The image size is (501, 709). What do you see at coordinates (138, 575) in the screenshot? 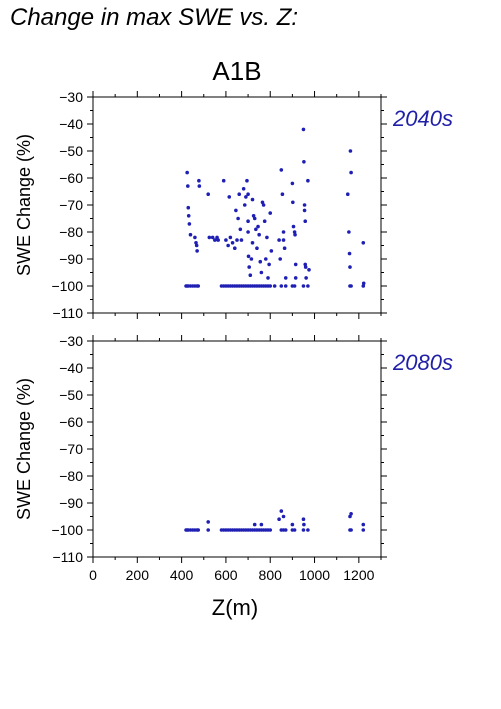
I see `x-tick-label: 200` at bounding box center [138, 575].